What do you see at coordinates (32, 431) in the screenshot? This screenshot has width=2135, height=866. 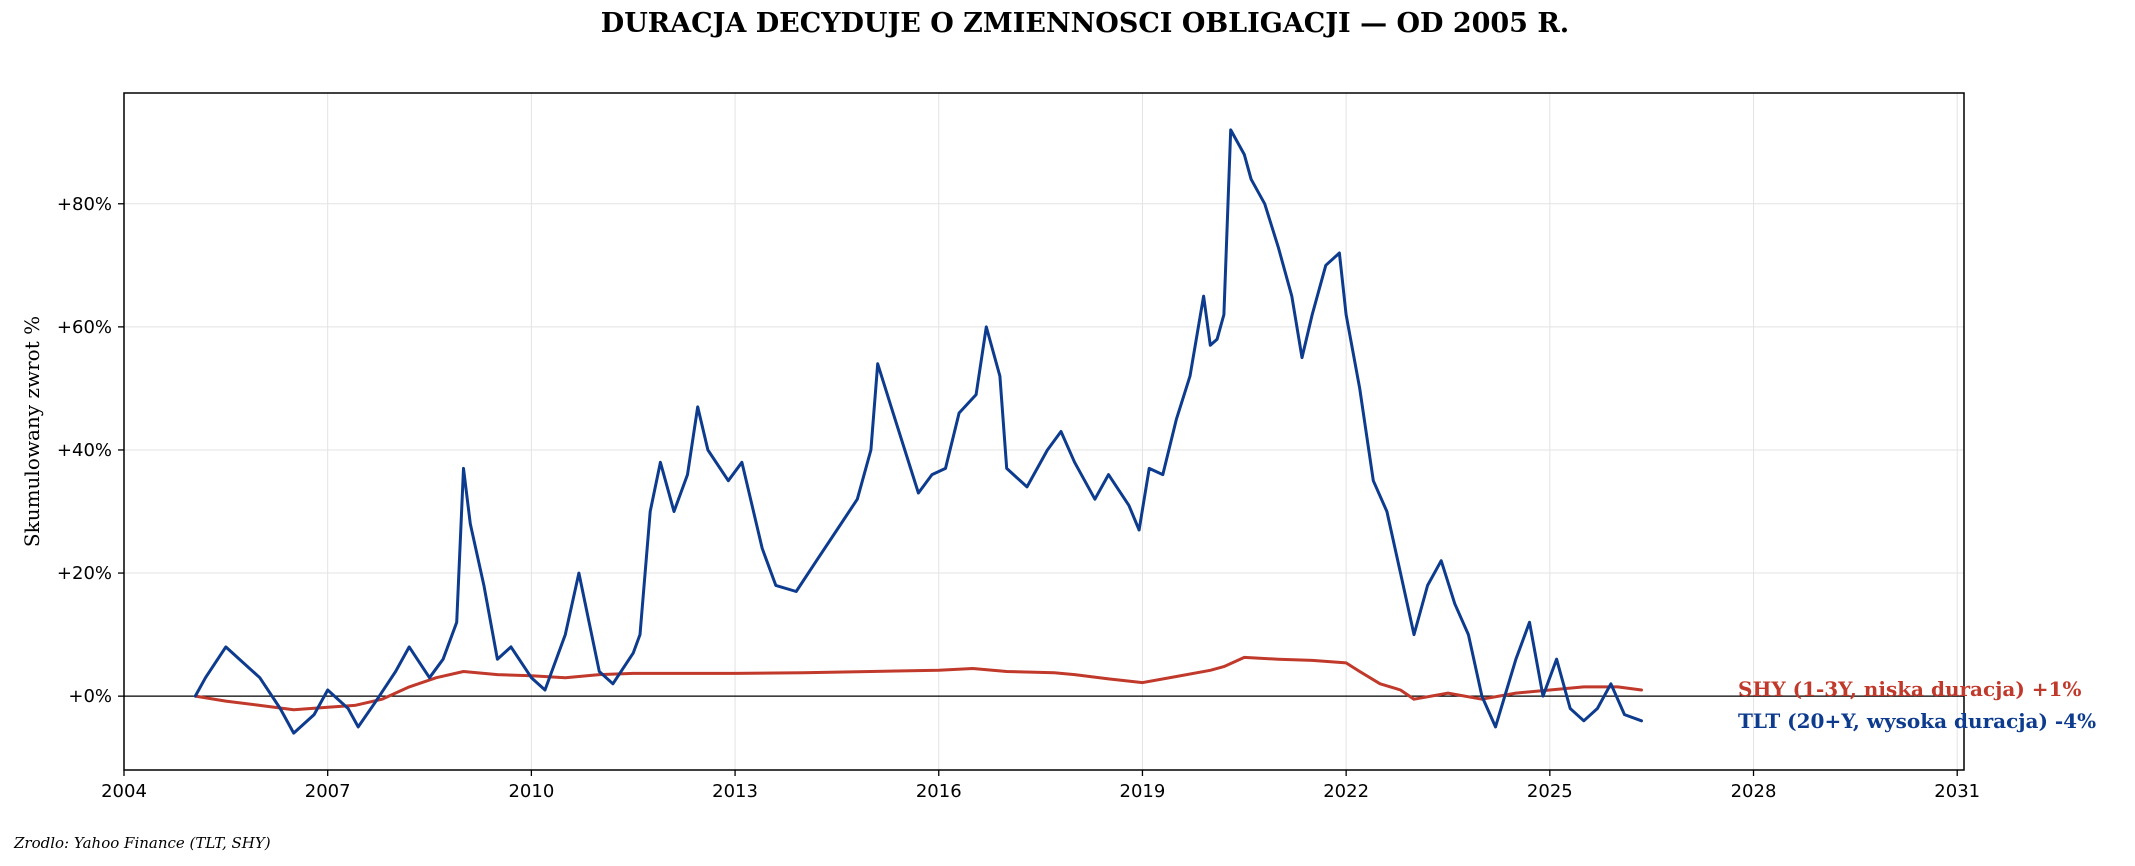 I see `y-axis-label: Skumulowany zwrot %` at bounding box center [32, 431].